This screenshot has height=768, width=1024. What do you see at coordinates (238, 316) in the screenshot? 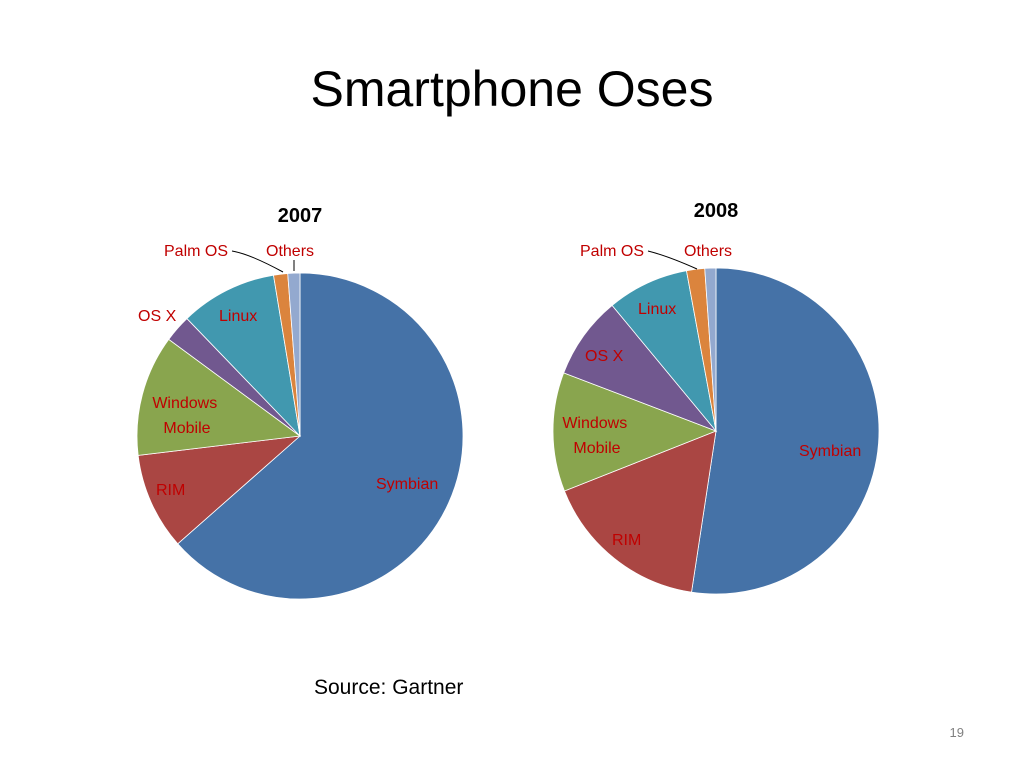
I see `slice-label-linux-2007: Linux` at bounding box center [238, 316].